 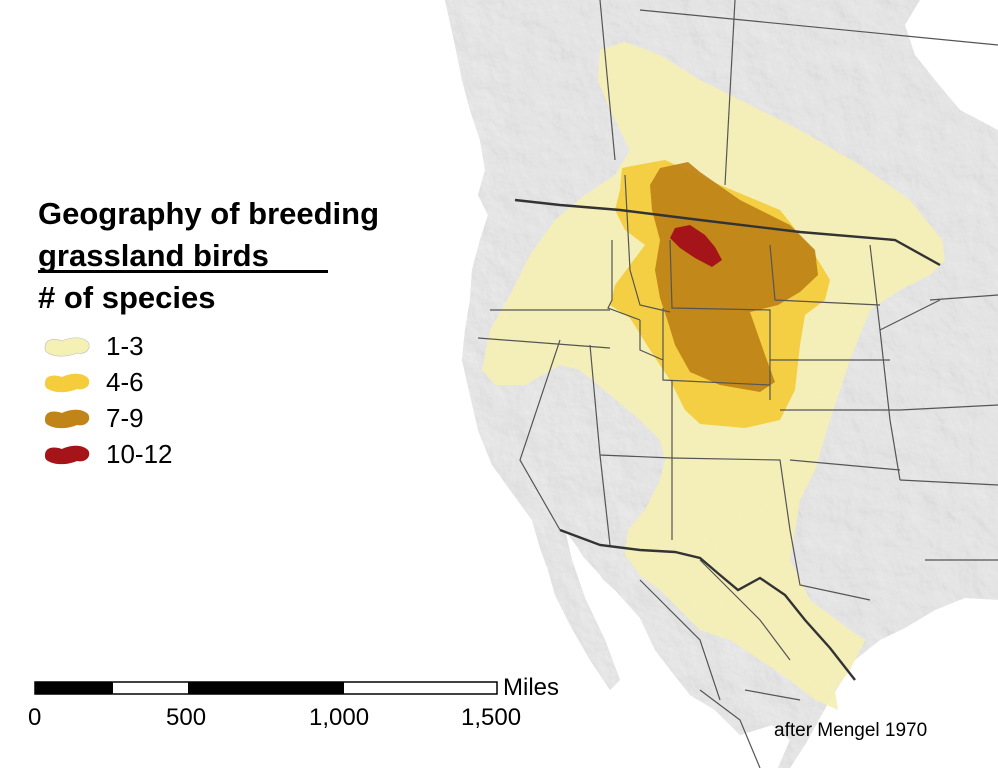 I want to click on map-title-line-1: Geography of breeding, so click(x=209, y=213).